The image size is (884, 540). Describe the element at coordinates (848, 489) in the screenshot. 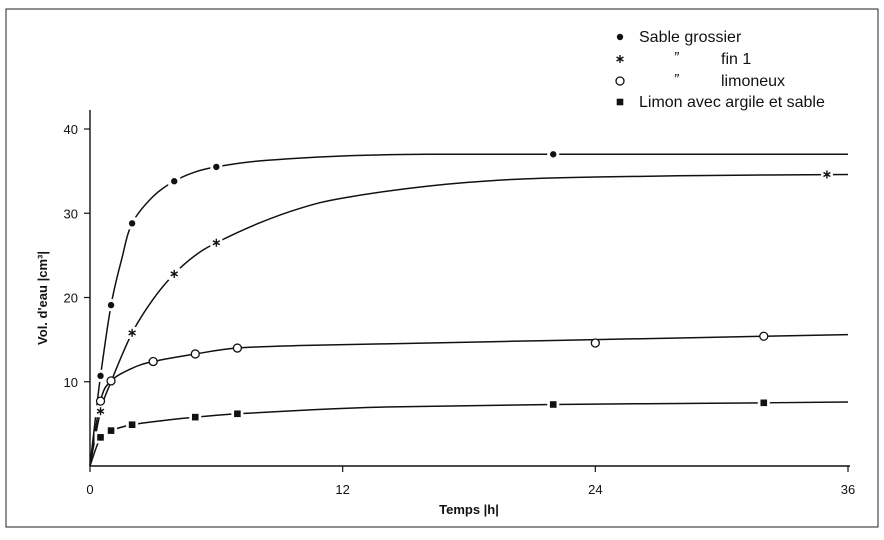

I see `x-tick-label: 36` at that location.